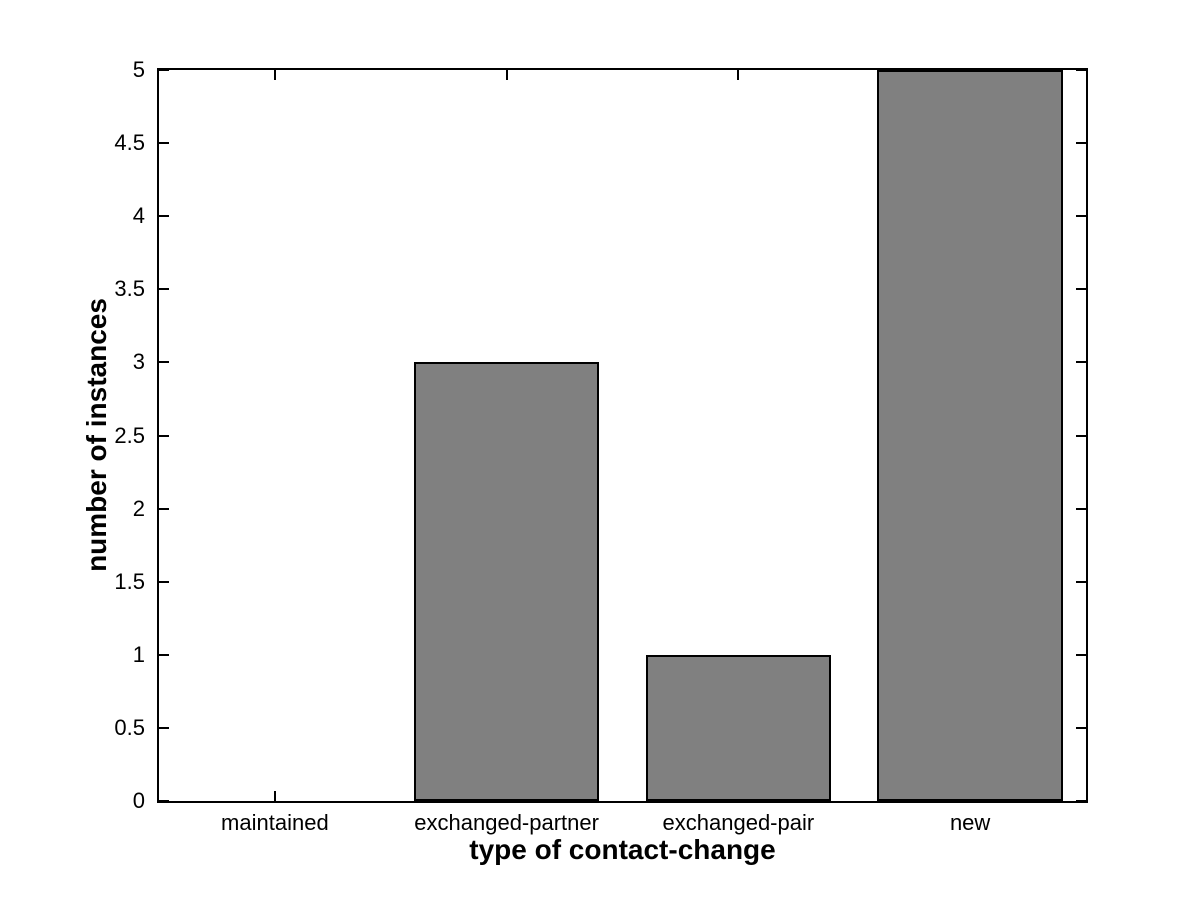  What do you see at coordinates (275, 822) in the screenshot?
I see `x-category-label: maintained` at bounding box center [275, 822].